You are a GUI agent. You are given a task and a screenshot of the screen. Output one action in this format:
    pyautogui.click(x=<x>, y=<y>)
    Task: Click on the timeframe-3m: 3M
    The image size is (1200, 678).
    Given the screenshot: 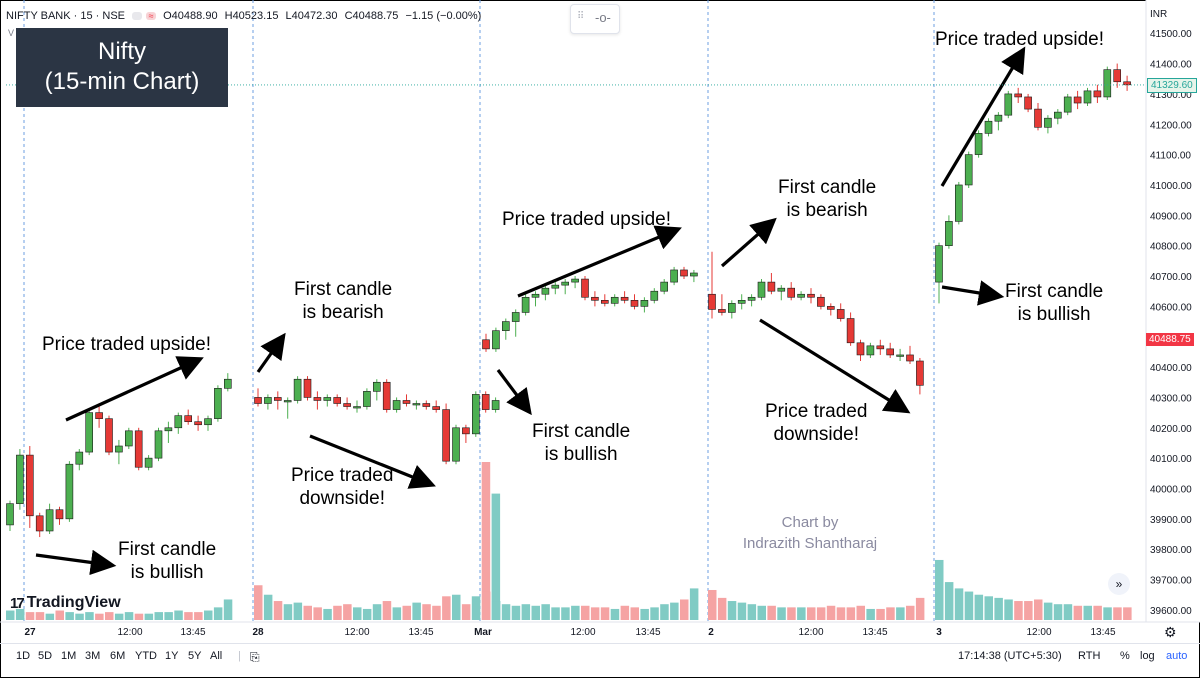 What is the action you would take?
    pyautogui.click(x=93, y=656)
    